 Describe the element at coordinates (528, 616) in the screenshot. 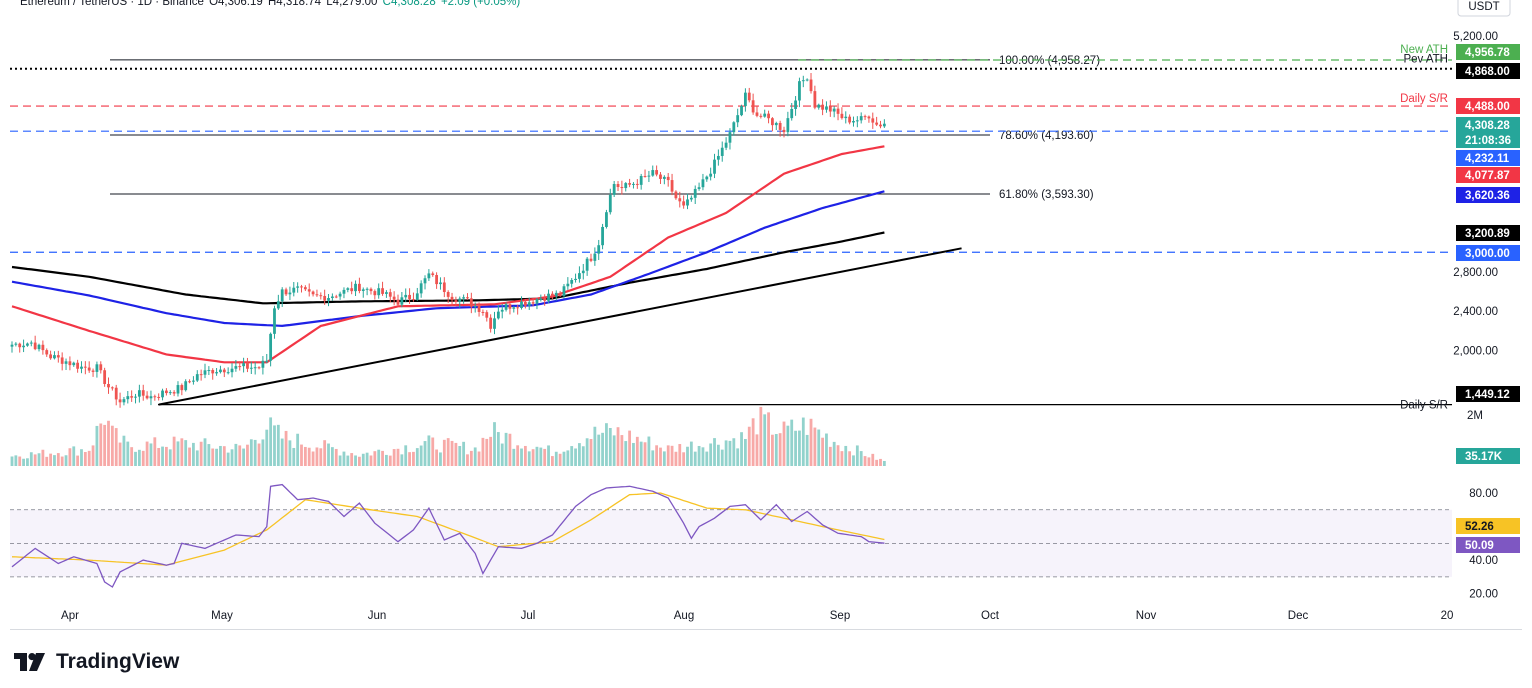

I see `x-tick-label: Jul` at that location.